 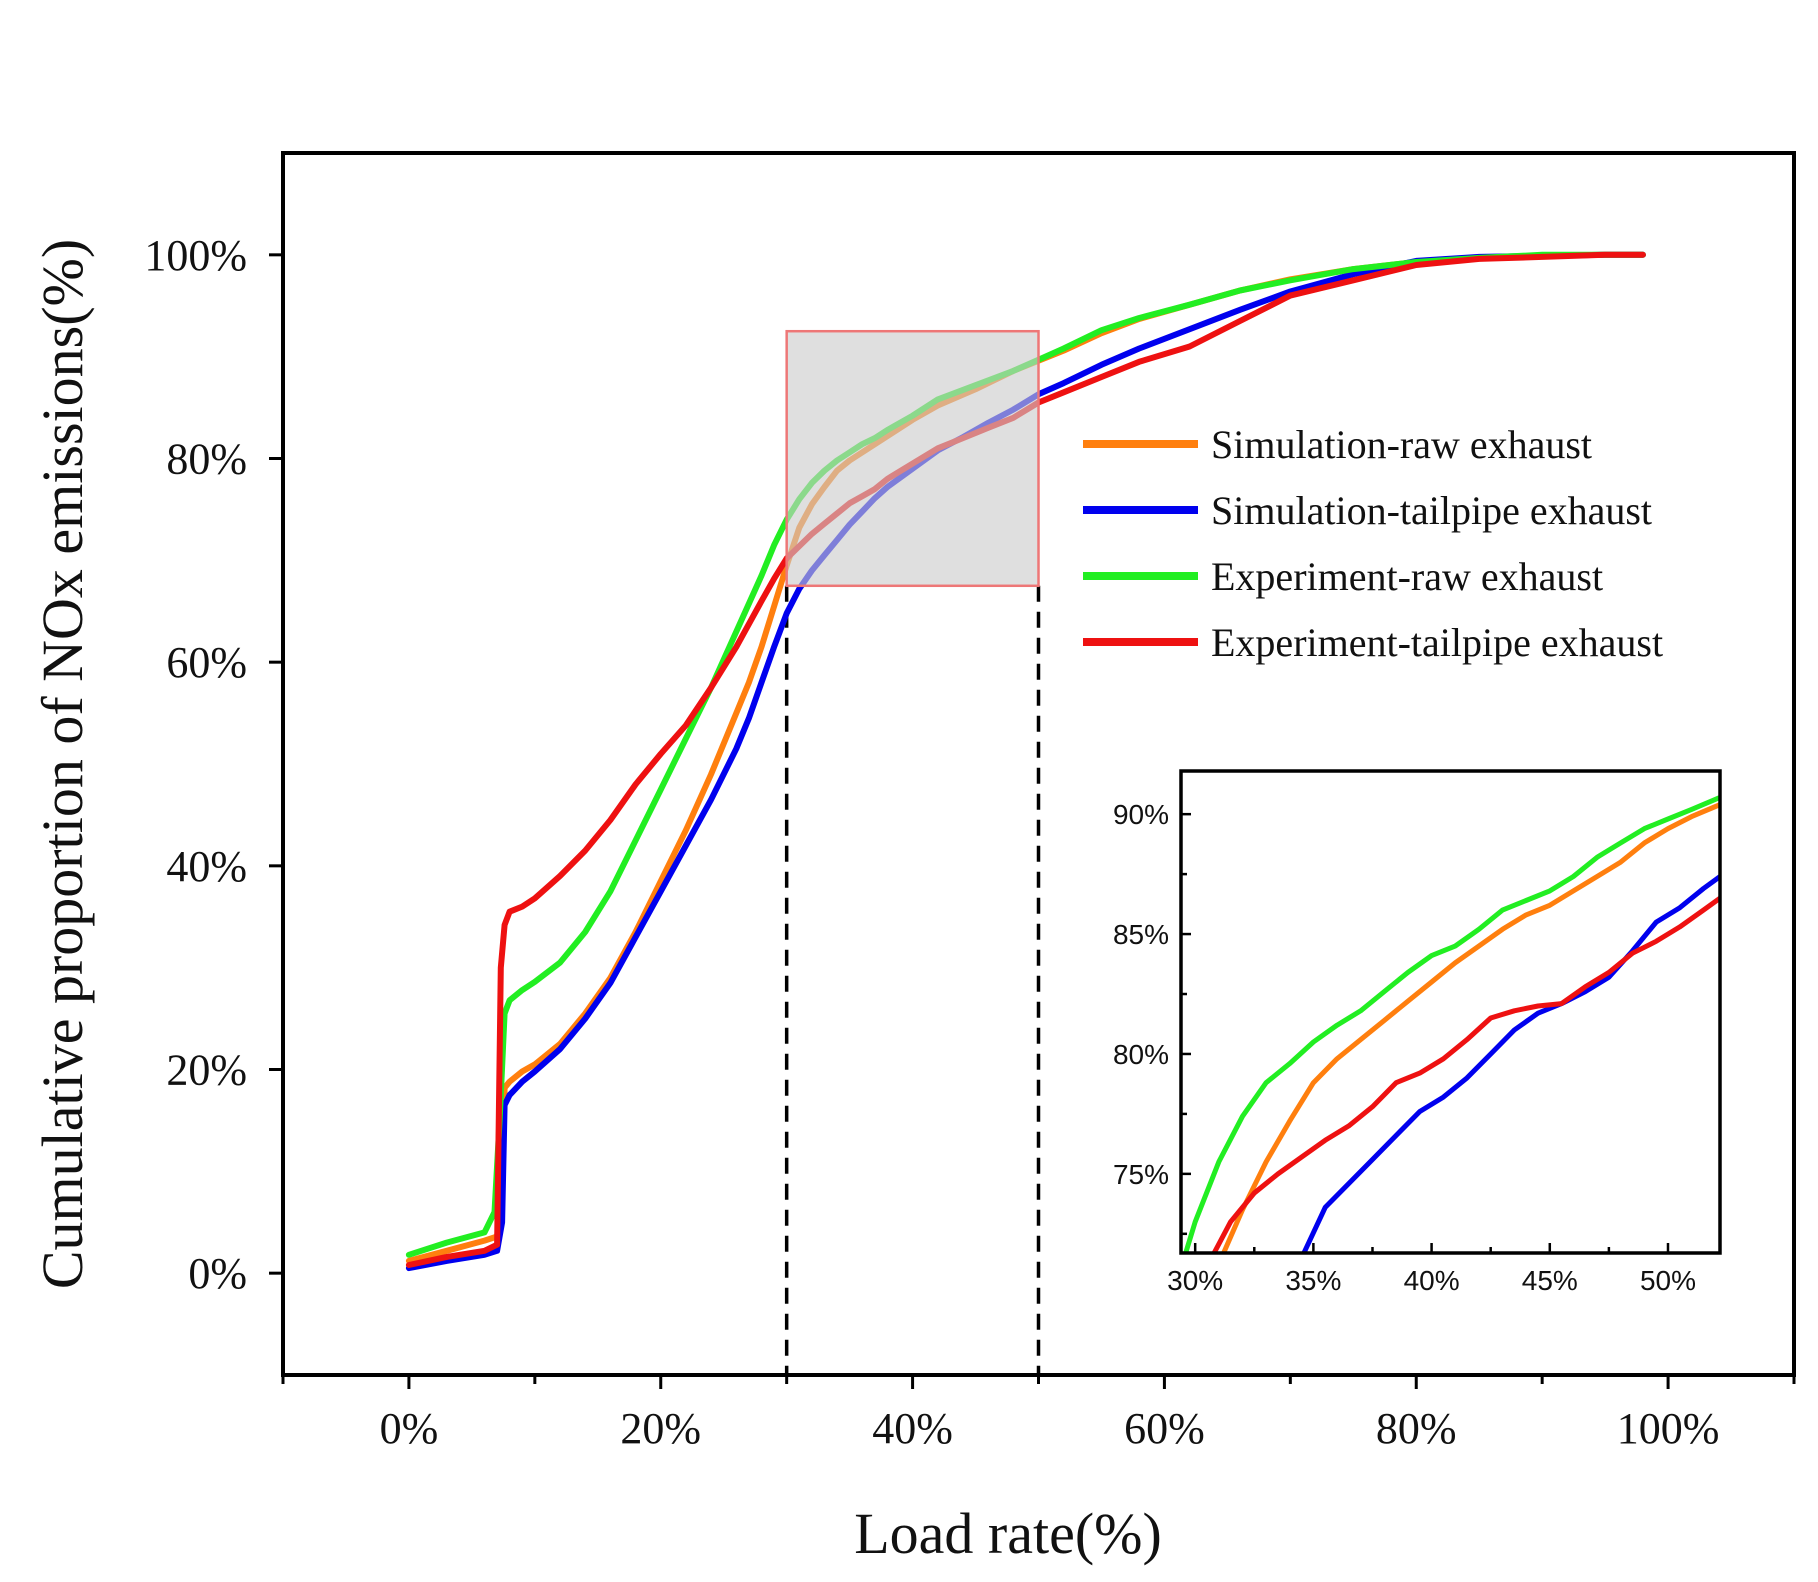 What do you see at coordinates (1401, 444) in the screenshot?
I see `legend-label-simulation-raw-exhaust: Simulation-raw exhaust` at bounding box center [1401, 444].